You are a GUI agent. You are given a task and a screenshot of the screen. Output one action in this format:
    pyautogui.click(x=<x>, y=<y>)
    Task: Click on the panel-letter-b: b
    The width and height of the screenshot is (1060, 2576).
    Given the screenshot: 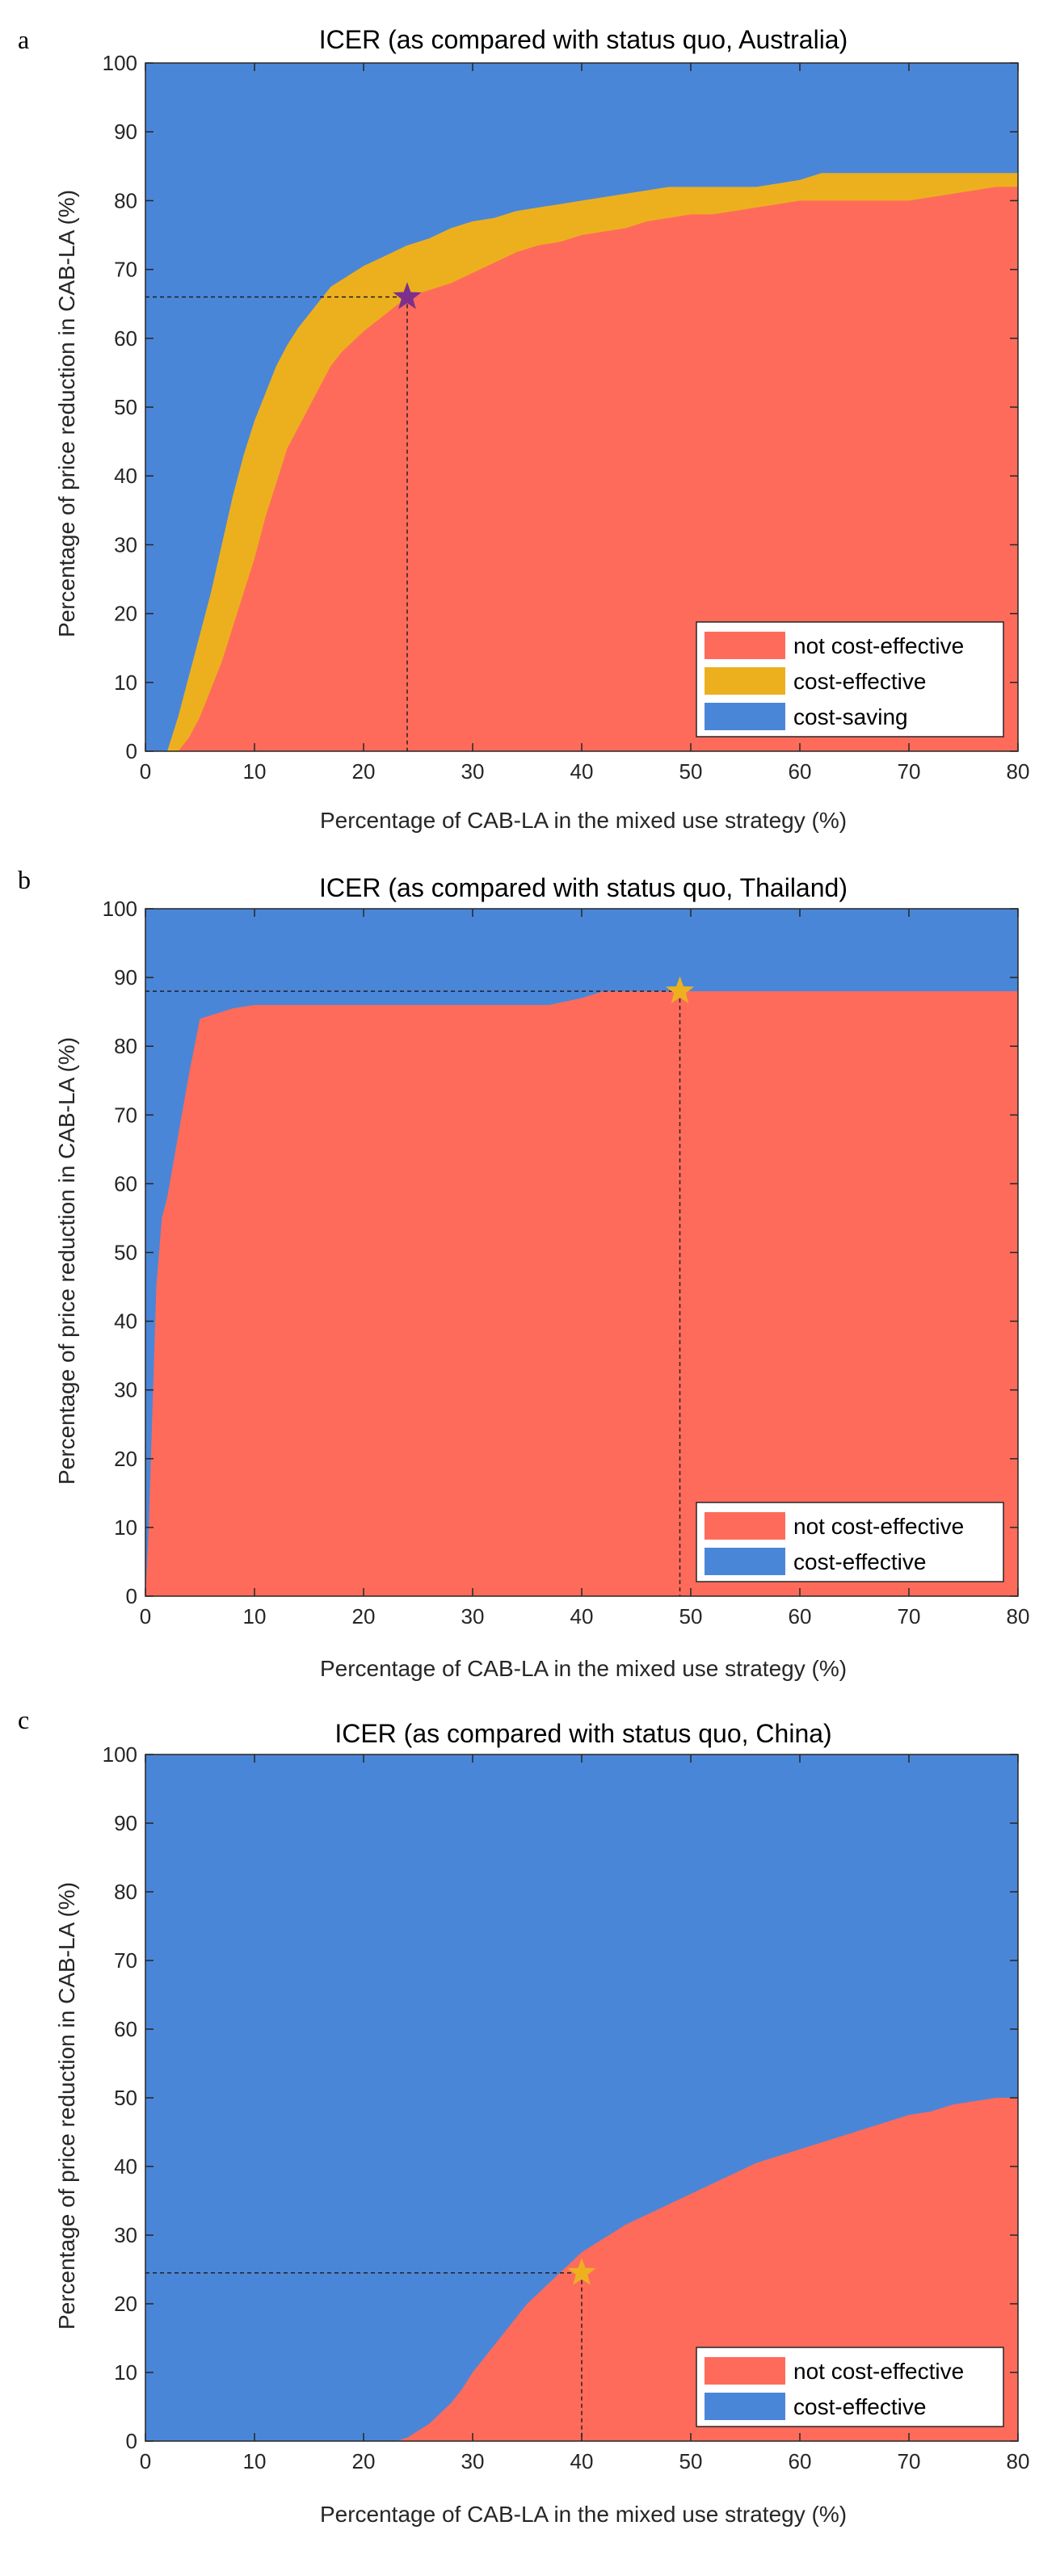 What is the action you would take?
    pyautogui.click(x=24, y=879)
    